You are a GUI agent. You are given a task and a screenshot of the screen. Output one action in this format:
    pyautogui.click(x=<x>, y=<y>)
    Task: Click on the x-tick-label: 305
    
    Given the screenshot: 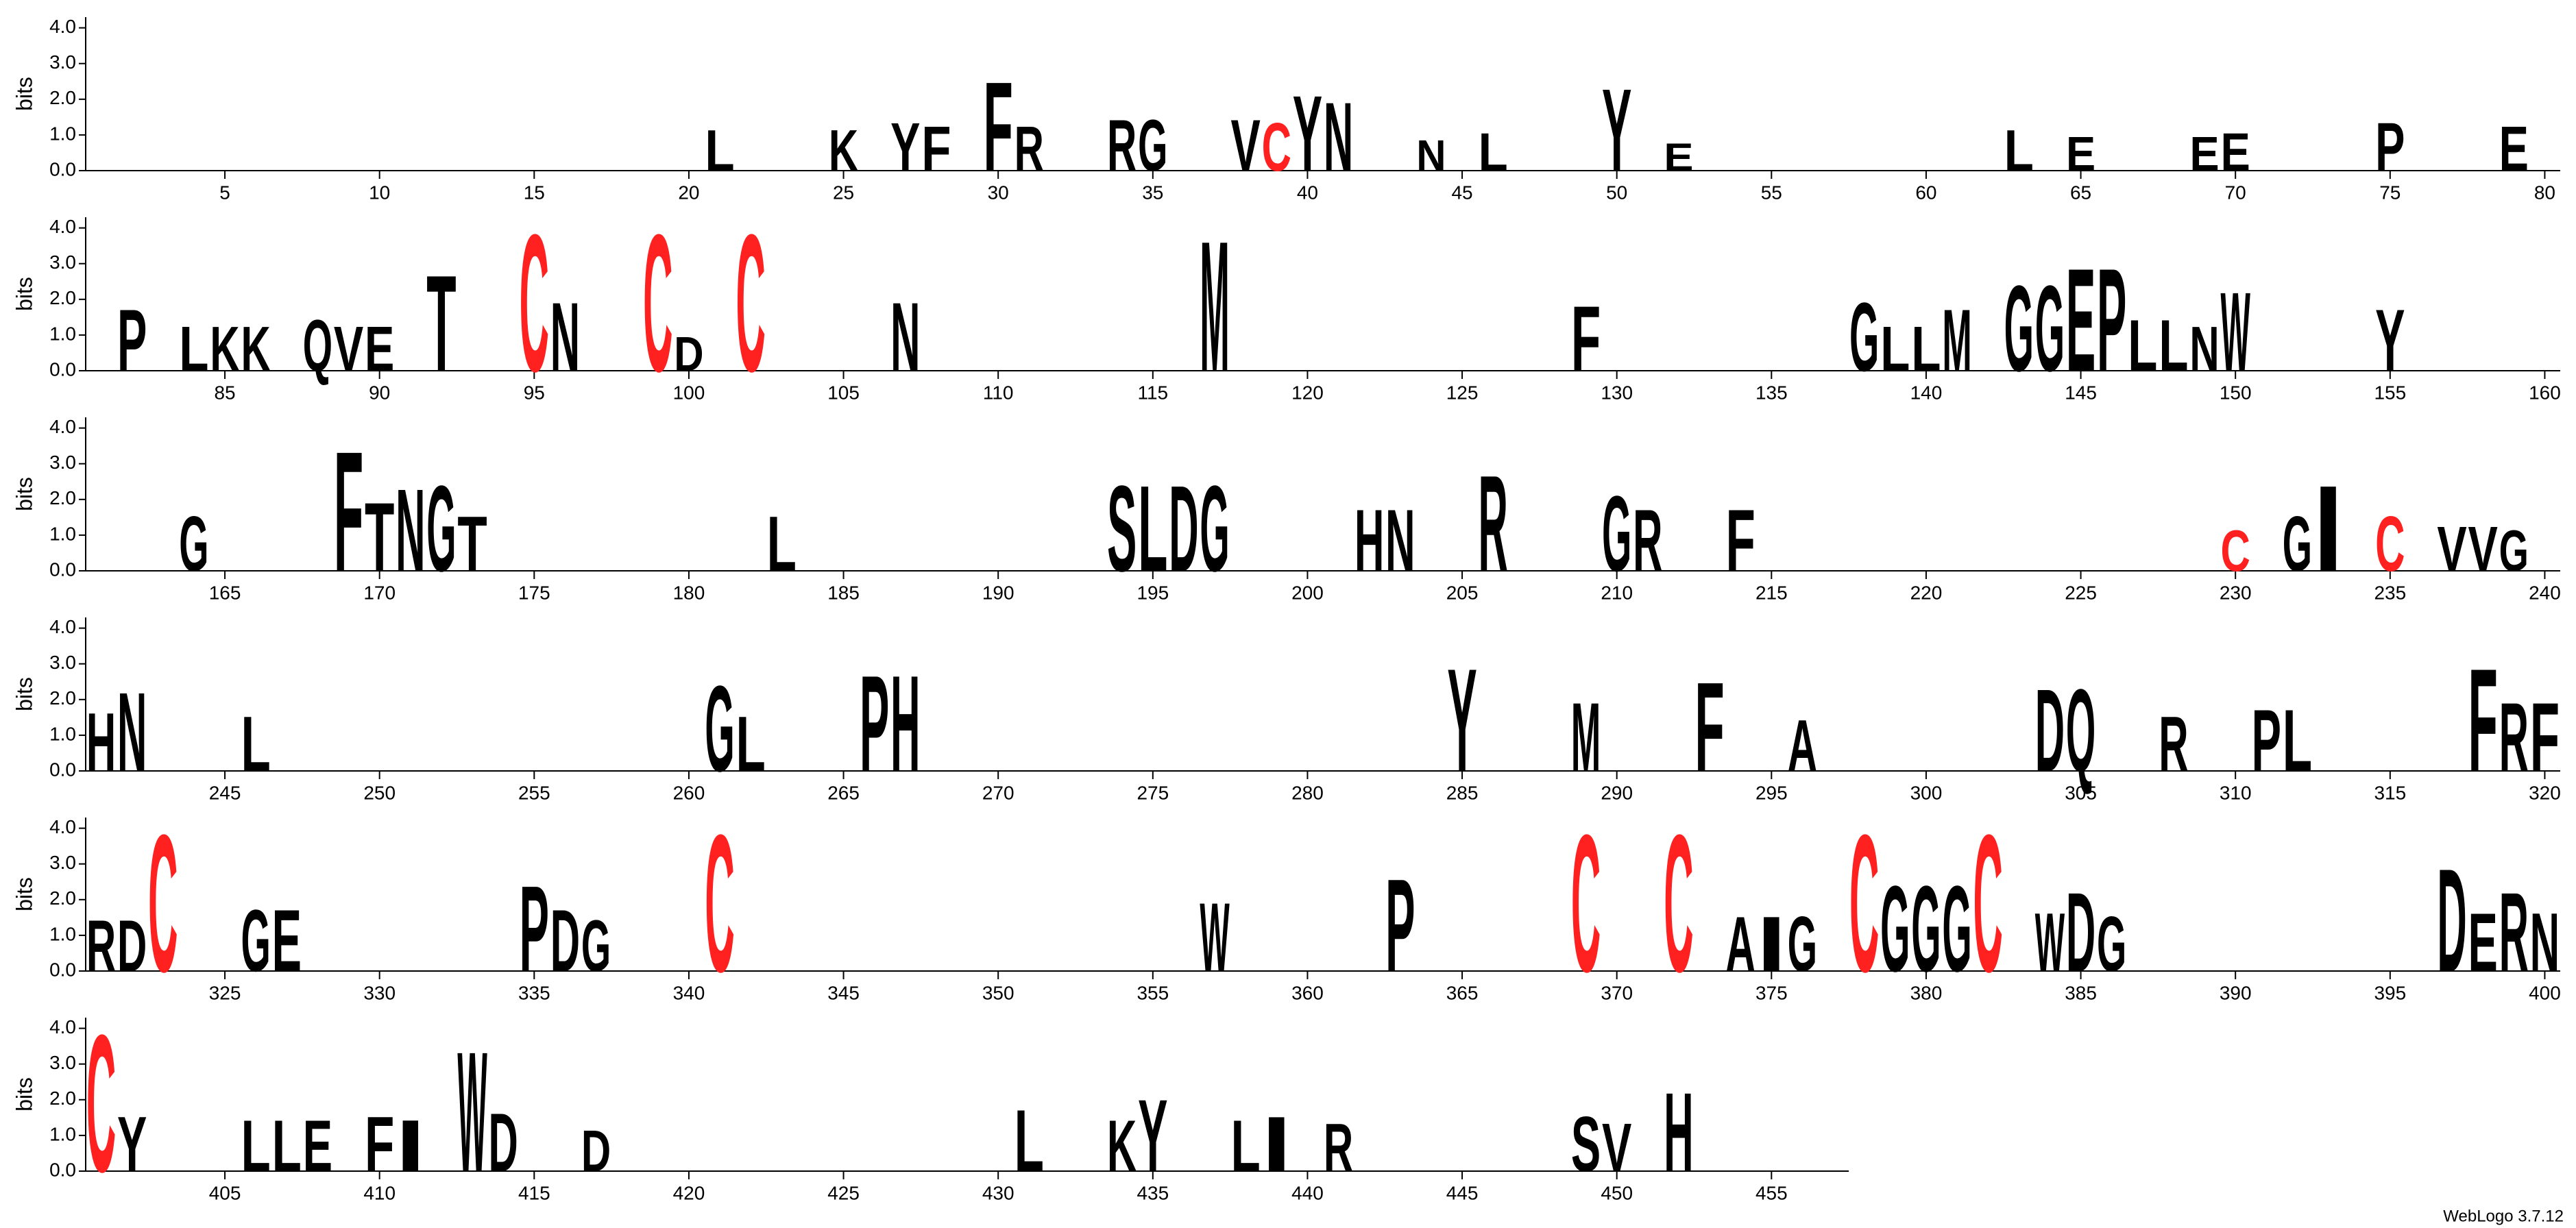 What is the action you would take?
    pyautogui.click(x=2081, y=792)
    